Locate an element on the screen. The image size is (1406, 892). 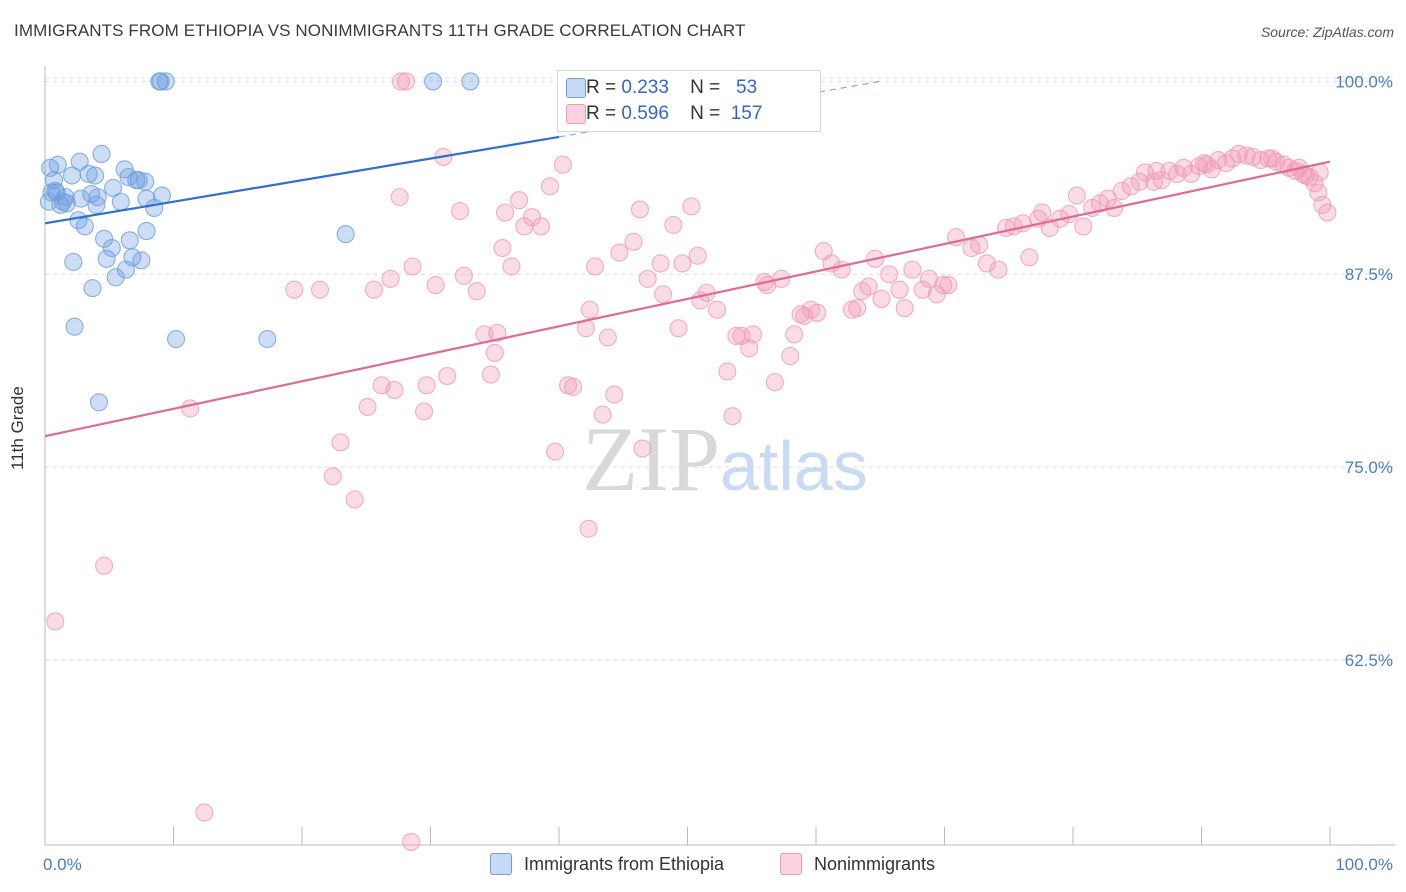
bottom-legend-ethiopia: Immigrants from Ethiopia is located at coordinates (607, 864).